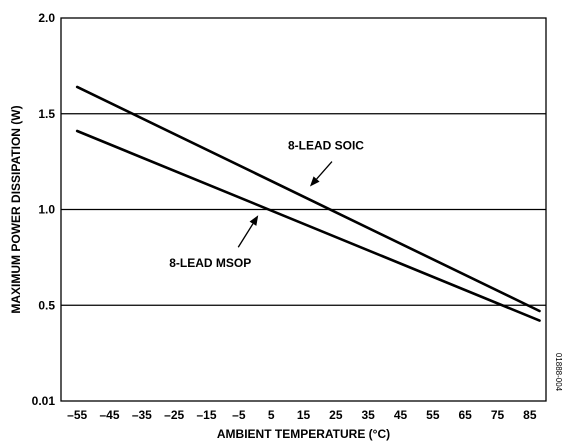  I want to click on x-tick-label: 85, so click(530, 415).